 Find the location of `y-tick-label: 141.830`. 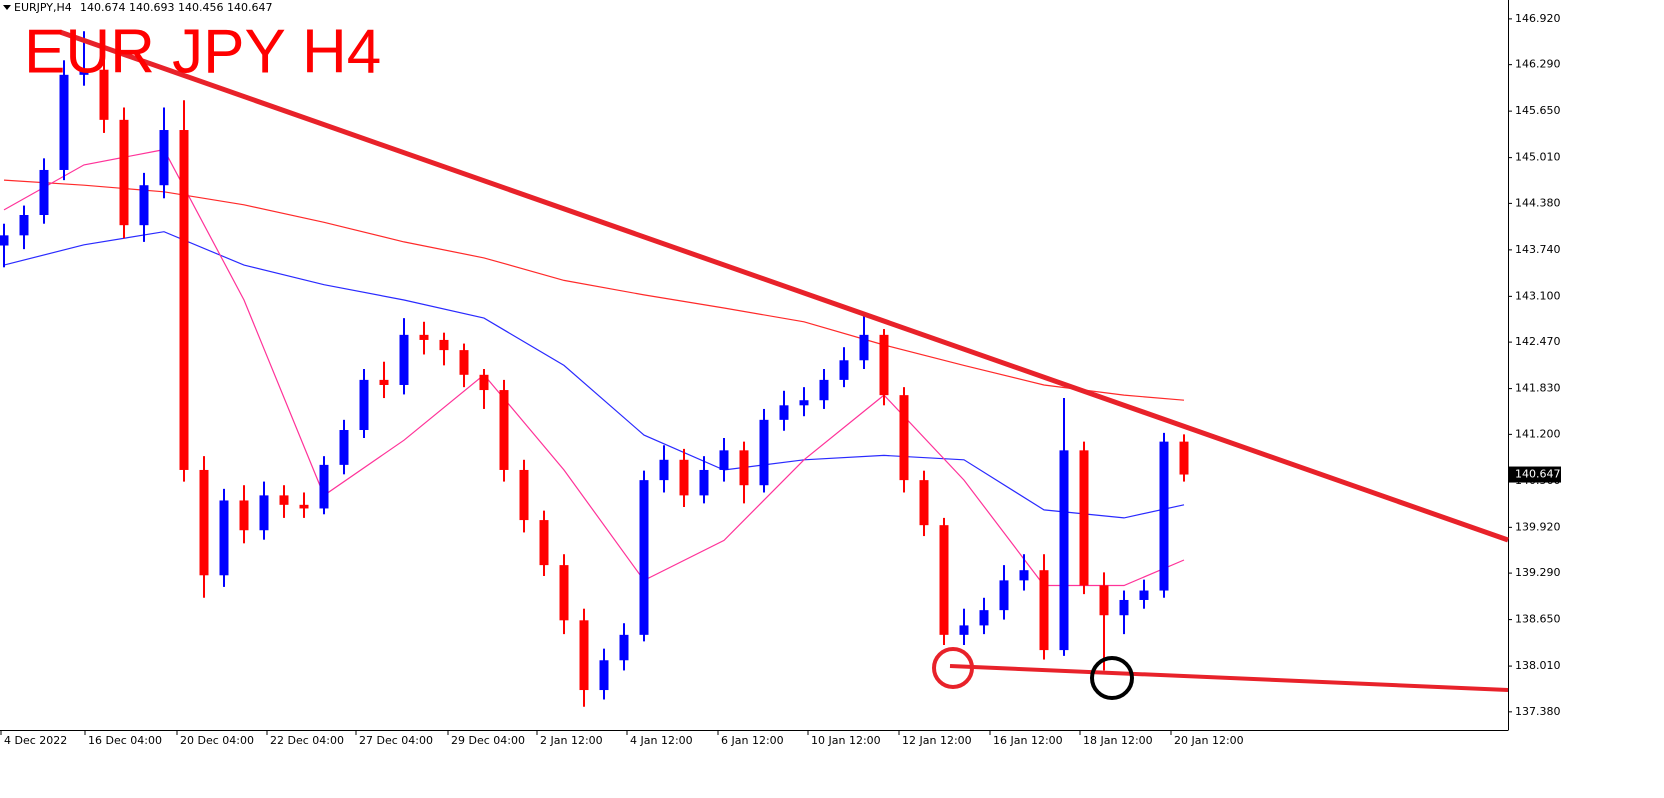

y-tick-label: 141.830 is located at coordinates (1538, 388).